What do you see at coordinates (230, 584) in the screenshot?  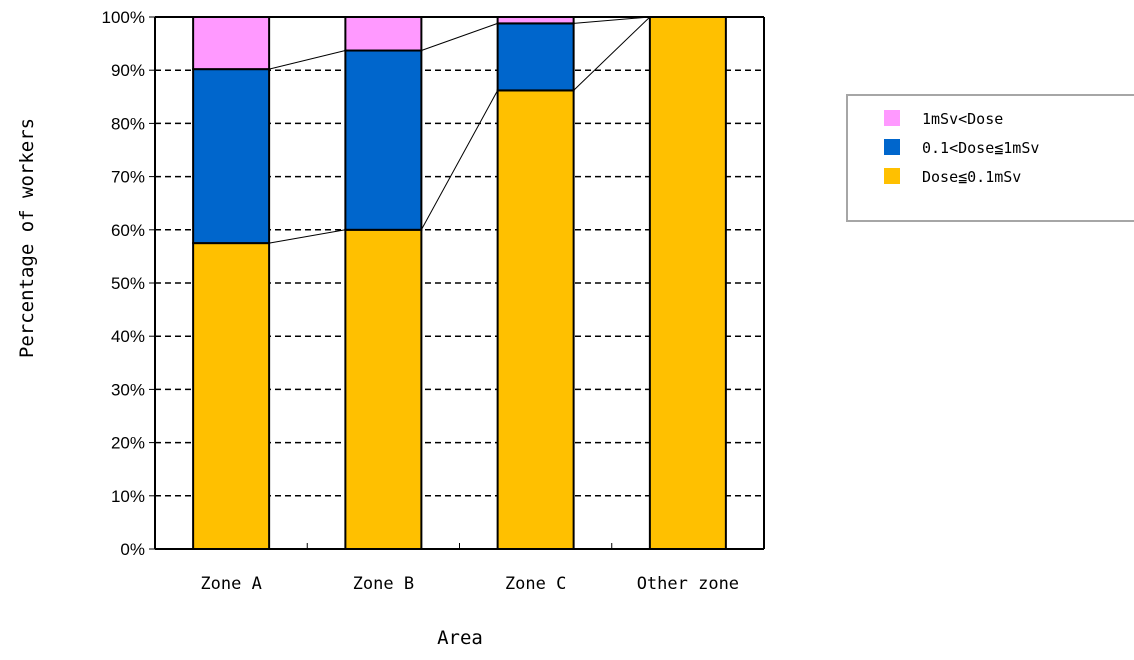 I see `x-tick-label: Zone A` at bounding box center [230, 584].